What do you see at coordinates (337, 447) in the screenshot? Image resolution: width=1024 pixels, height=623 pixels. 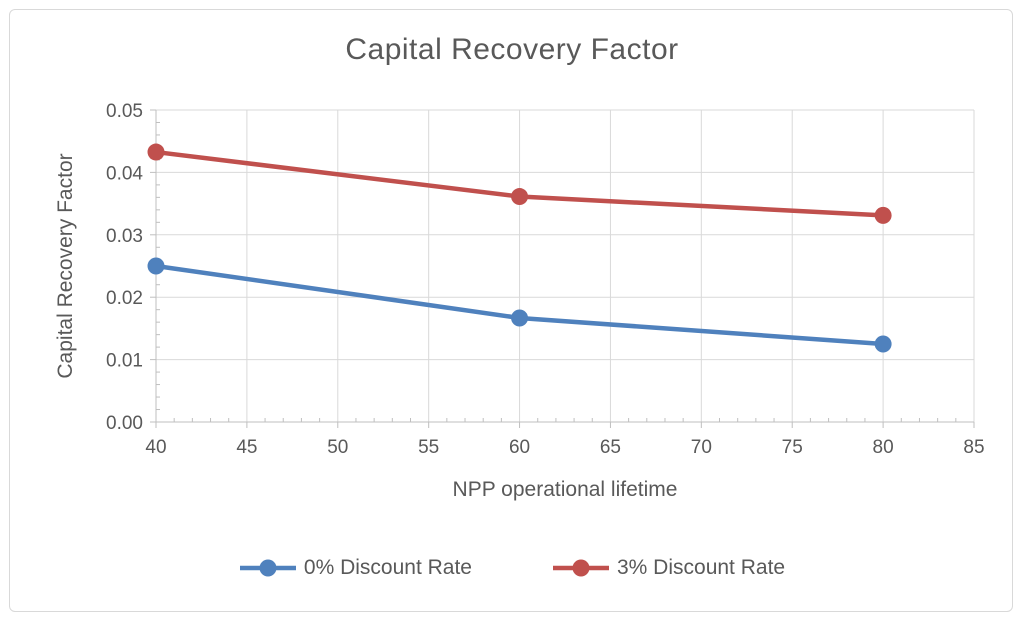 I see `x-tick-label: 50` at bounding box center [337, 447].